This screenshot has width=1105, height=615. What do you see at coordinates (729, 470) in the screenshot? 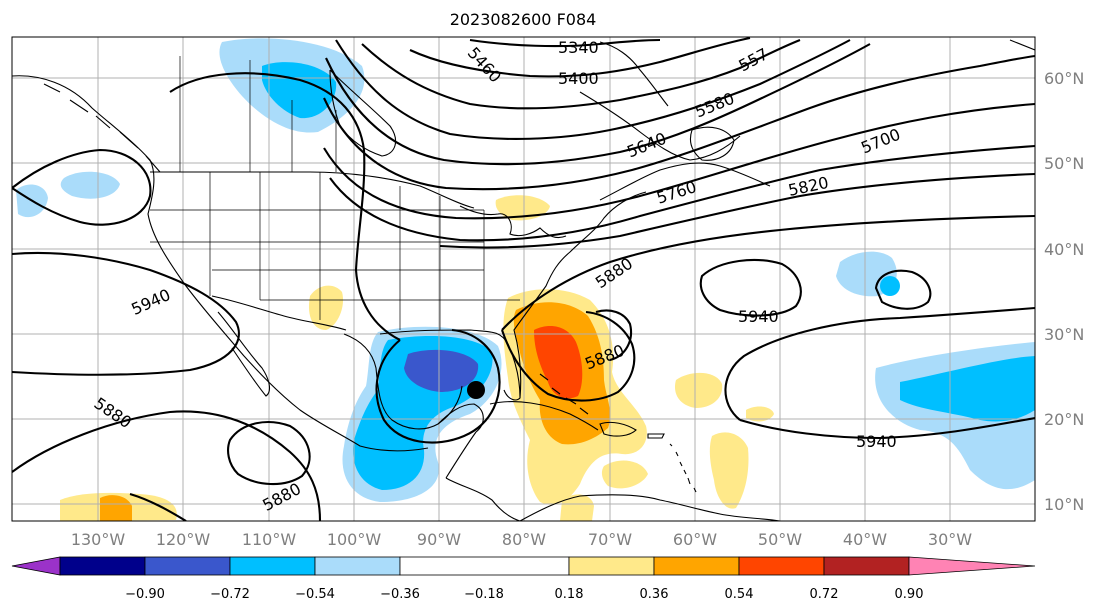
I see `pos-anomaly-lesser-antilles` at bounding box center [729, 470].